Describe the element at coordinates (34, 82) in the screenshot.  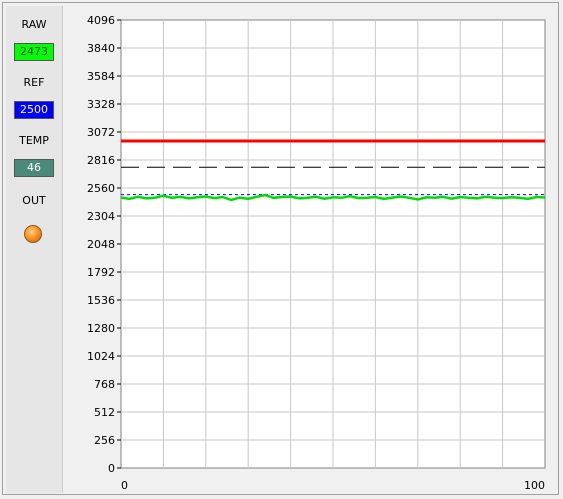
I see `ref-label: REF` at that location.